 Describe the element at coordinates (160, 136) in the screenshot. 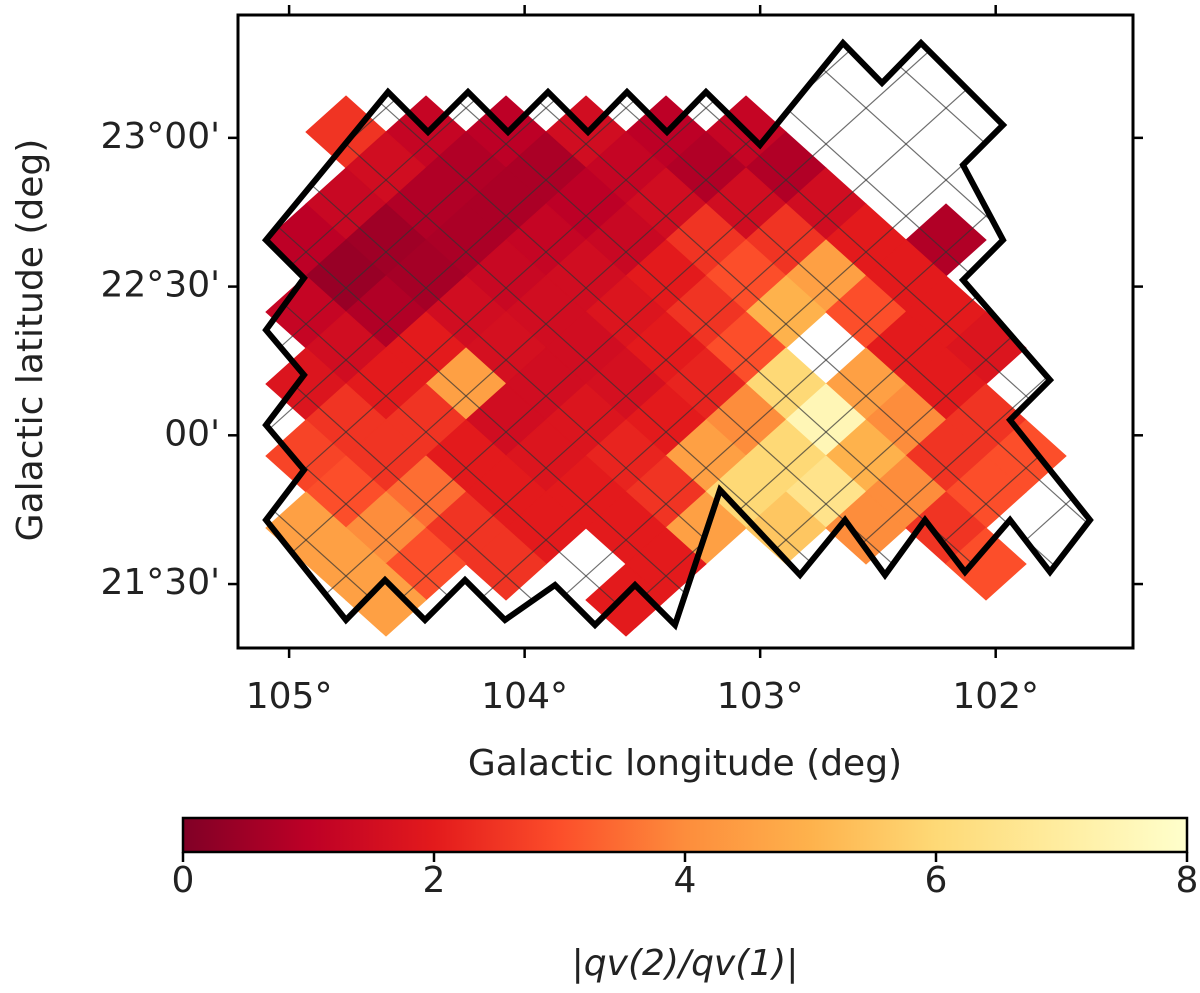

I see `y-tick-label: 23°00'` at that location.